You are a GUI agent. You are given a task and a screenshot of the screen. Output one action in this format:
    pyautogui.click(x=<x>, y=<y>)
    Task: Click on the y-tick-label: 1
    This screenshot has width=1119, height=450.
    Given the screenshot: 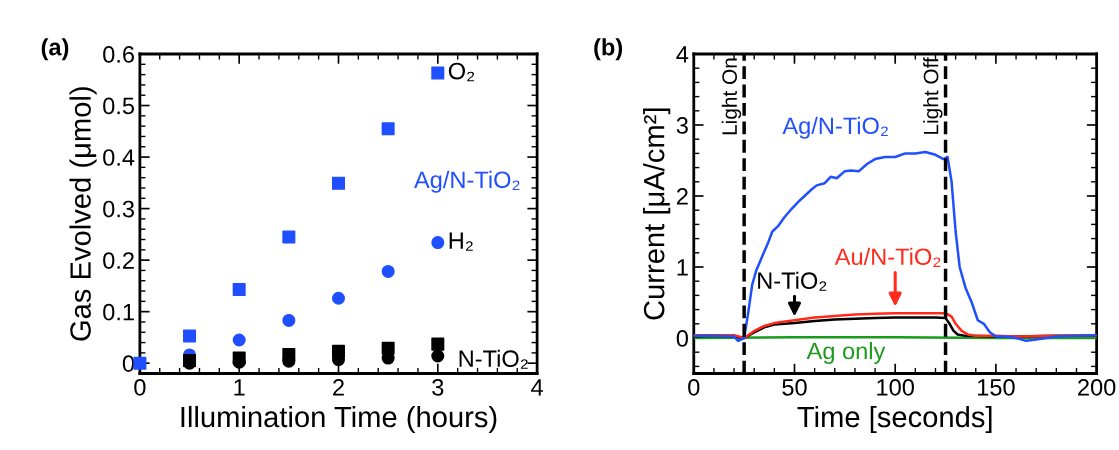 What is the action you would take?
    pyautogui.click(x=682, y=267)
    